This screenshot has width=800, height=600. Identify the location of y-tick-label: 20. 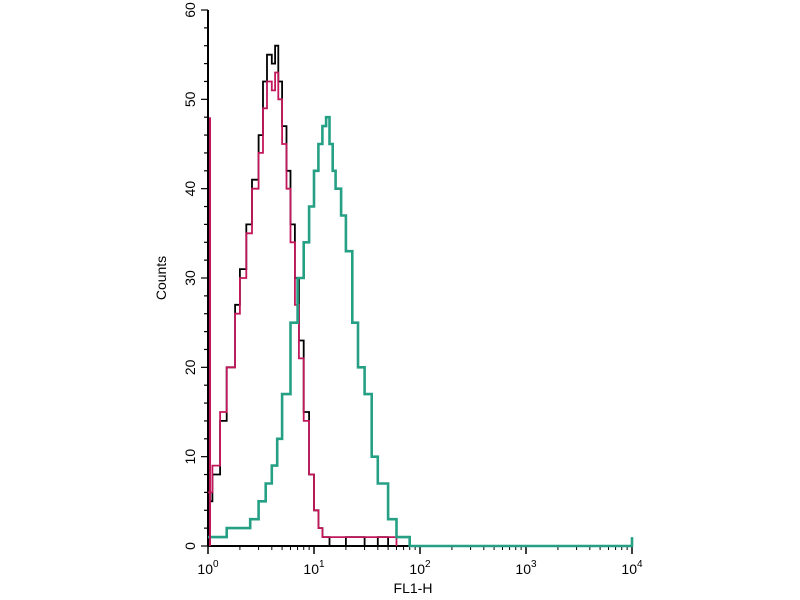
(190, 367).